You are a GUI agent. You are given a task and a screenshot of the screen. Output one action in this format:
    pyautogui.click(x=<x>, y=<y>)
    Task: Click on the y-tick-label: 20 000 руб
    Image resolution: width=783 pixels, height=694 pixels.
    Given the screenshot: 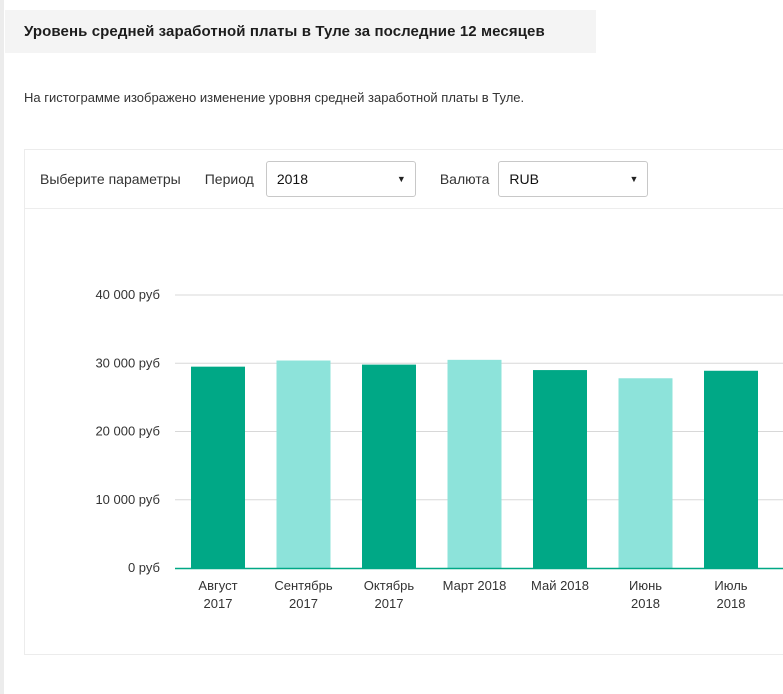 What is the action you would take?
    pyautogui.click(x=127, y=431)
    